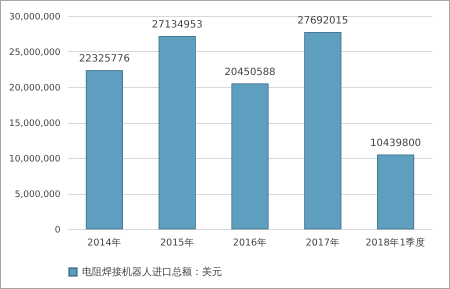 This screenshot has height=289, width=450. Describe the element at coordinates (104, 242) in the screenshot. I see `x-tick-label: 2014年` at that location.